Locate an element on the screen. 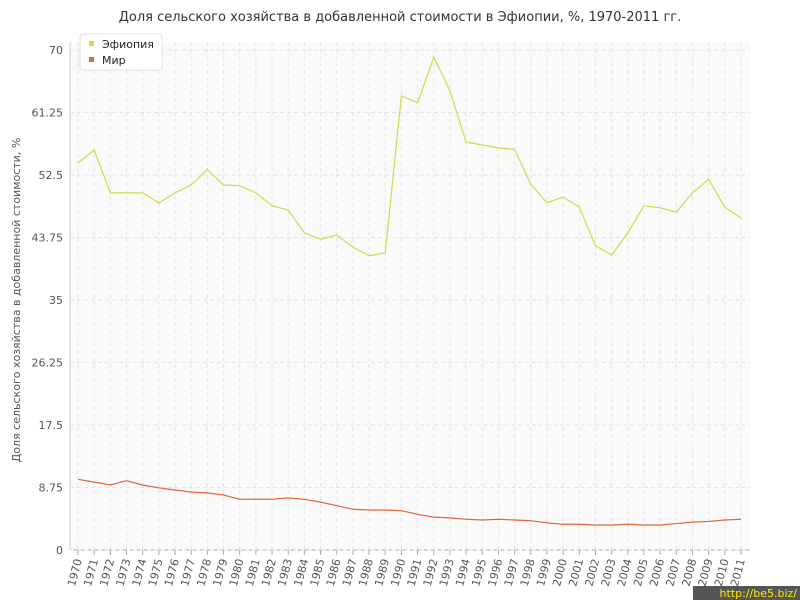  legend-box is located at coordinates (121, 52).